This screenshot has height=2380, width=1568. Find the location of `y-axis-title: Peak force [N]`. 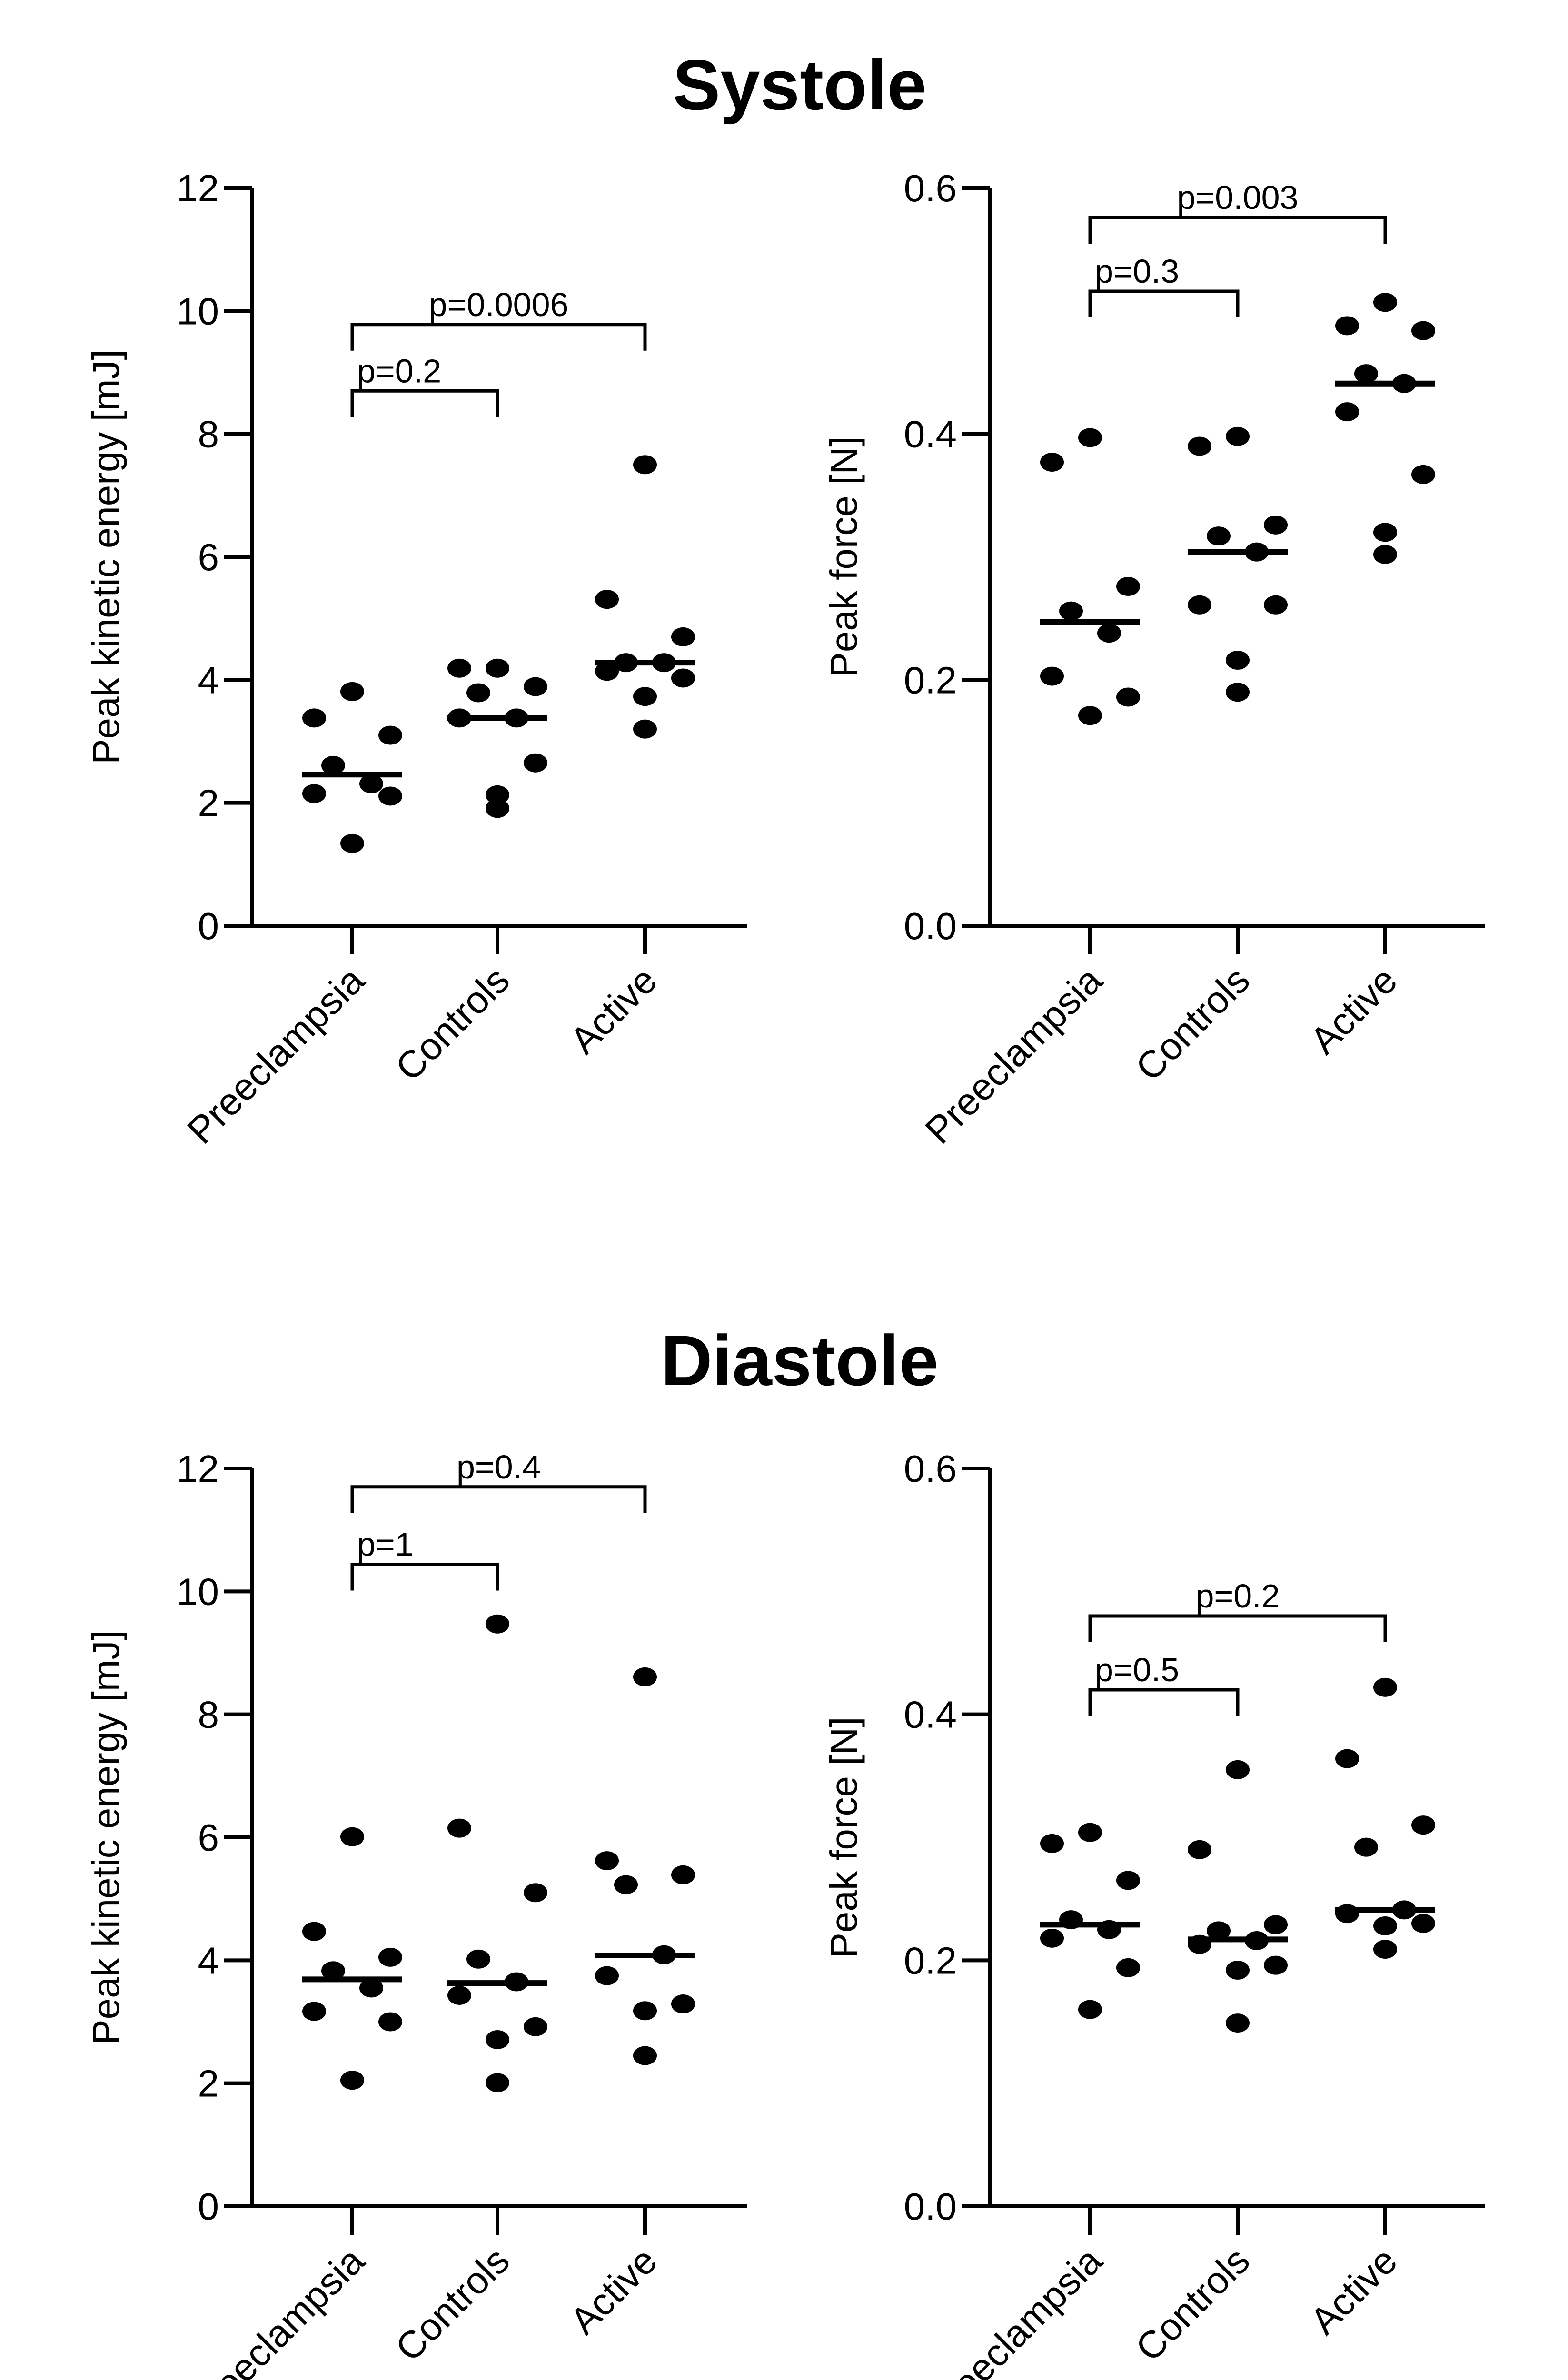

y-axis-title: Peak force [N] is located at coordinates (844, 1837).